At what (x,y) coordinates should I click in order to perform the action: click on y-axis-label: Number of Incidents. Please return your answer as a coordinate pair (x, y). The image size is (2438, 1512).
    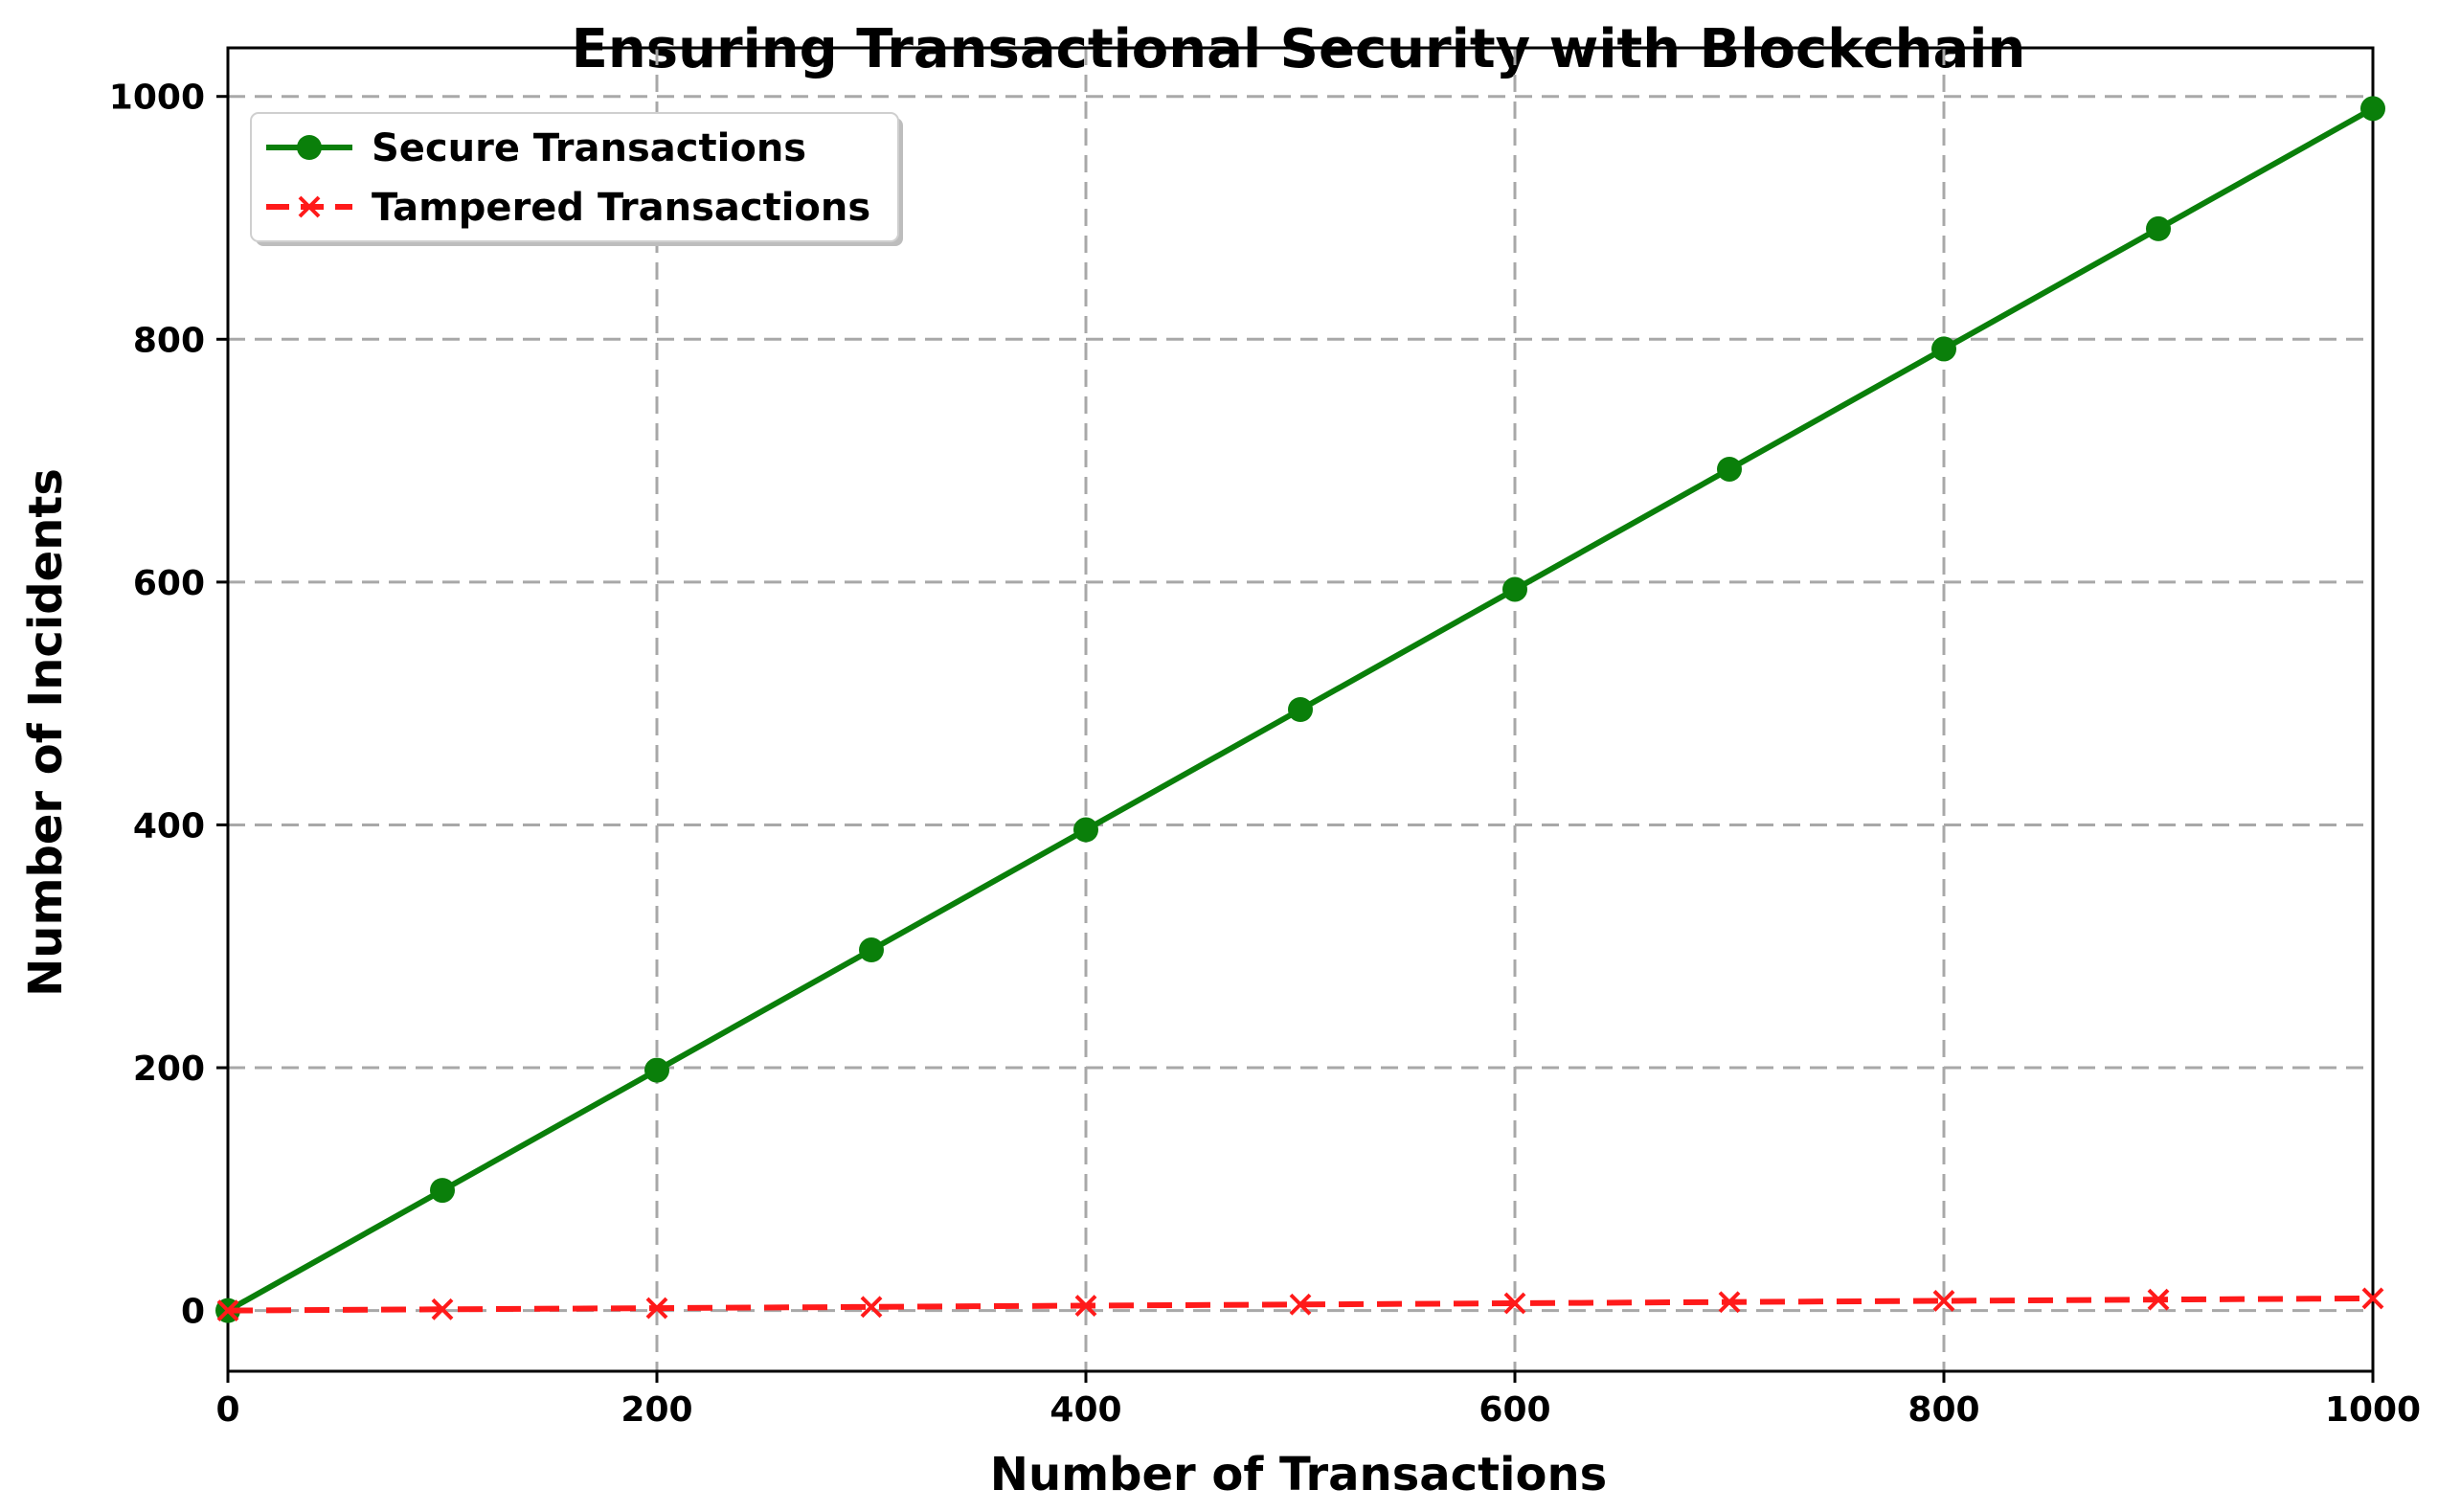
    Looking at the image, I should click on (46, 732).